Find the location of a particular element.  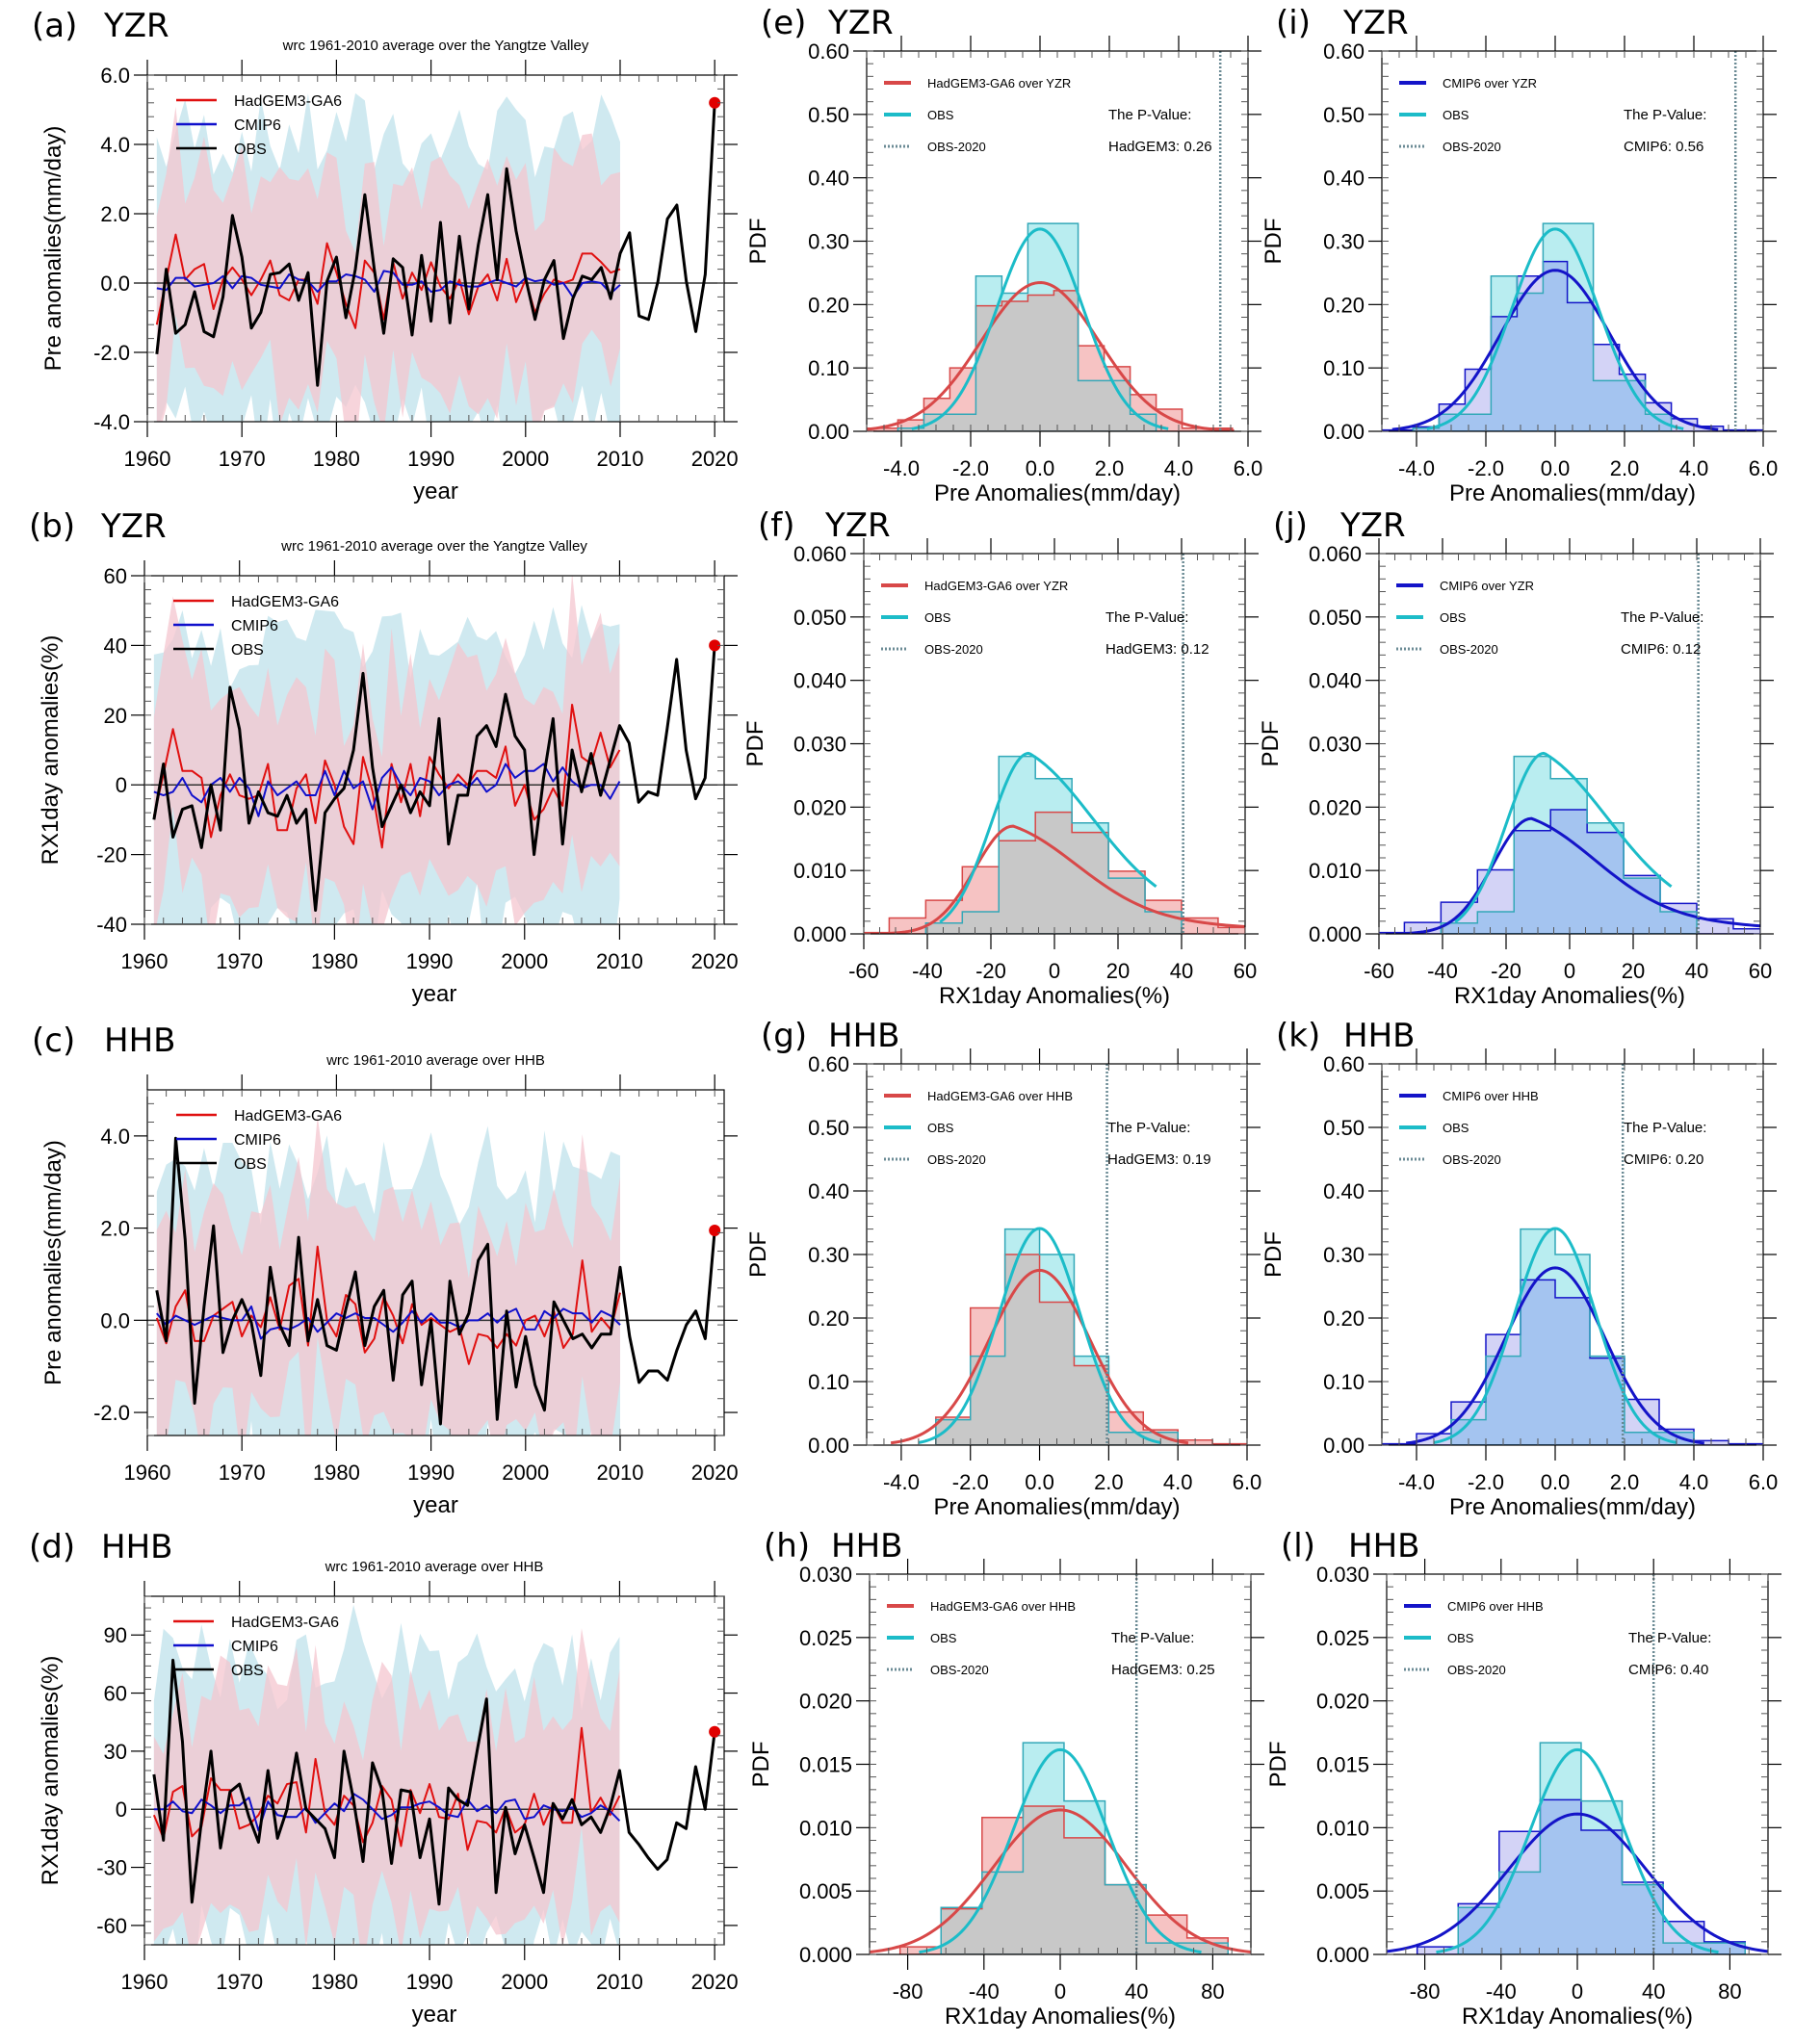

x-tick-label: 60 is located at coordinates (1245, 971).